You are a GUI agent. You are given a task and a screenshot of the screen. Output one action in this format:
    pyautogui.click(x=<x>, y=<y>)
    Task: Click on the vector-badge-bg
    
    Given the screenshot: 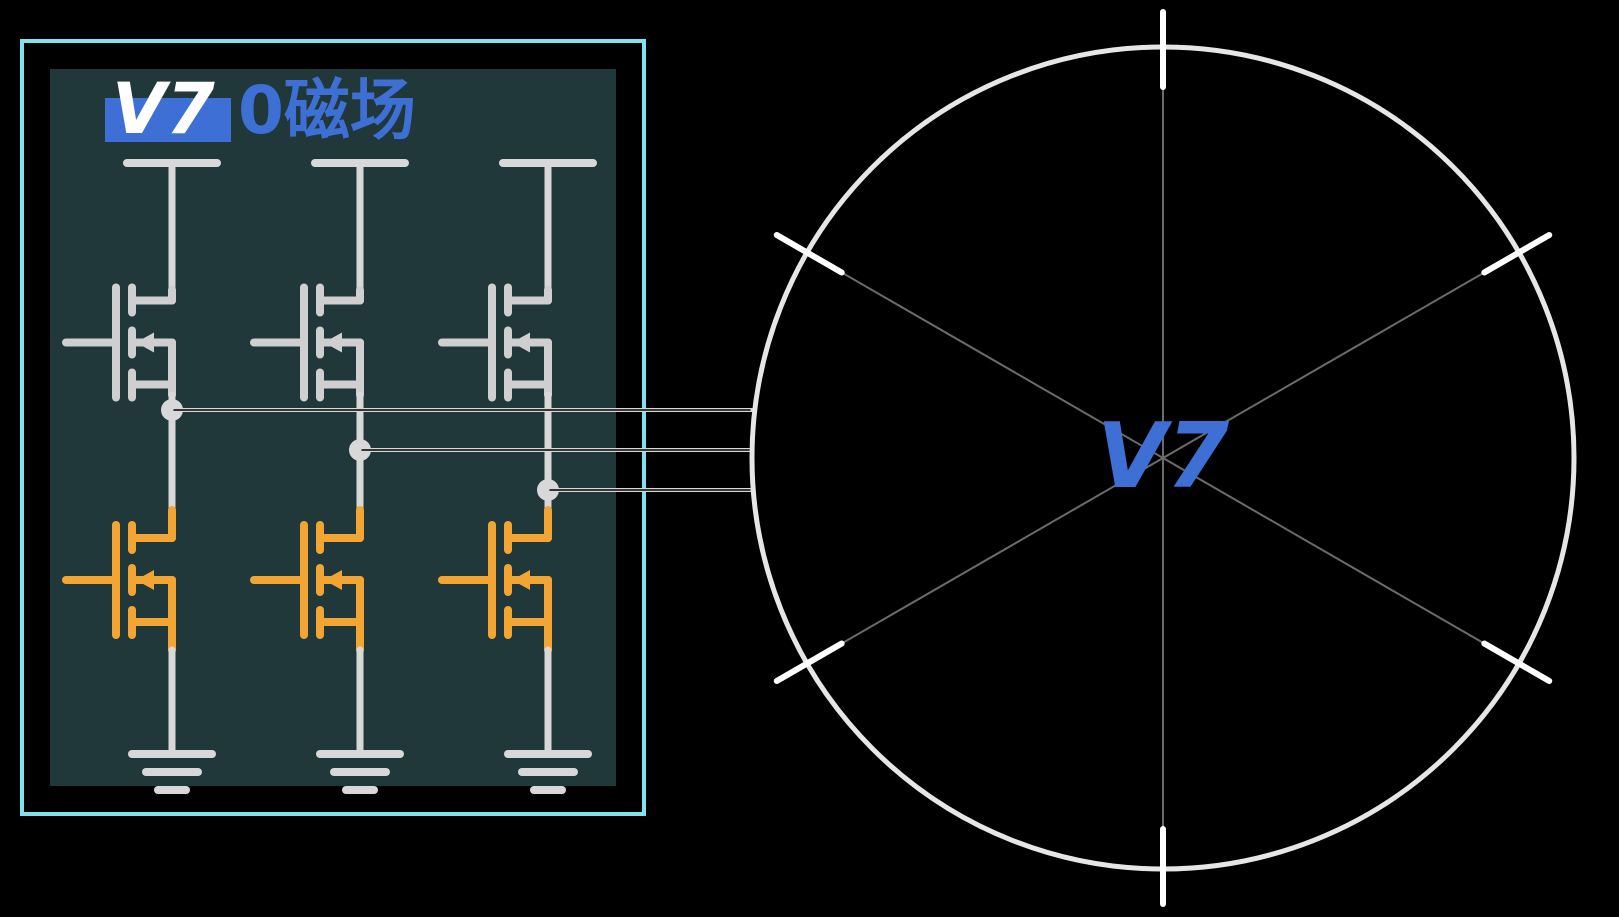 What is the action you would take?
    pyautogui.click(x=168, y=120)
    